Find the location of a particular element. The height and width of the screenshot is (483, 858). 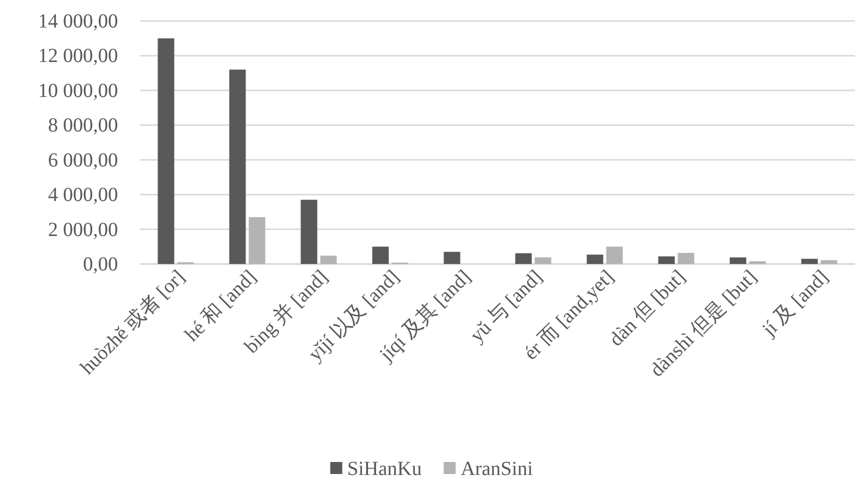

y-tick-label: 10 000,00 is located at coordinates (78, 91).